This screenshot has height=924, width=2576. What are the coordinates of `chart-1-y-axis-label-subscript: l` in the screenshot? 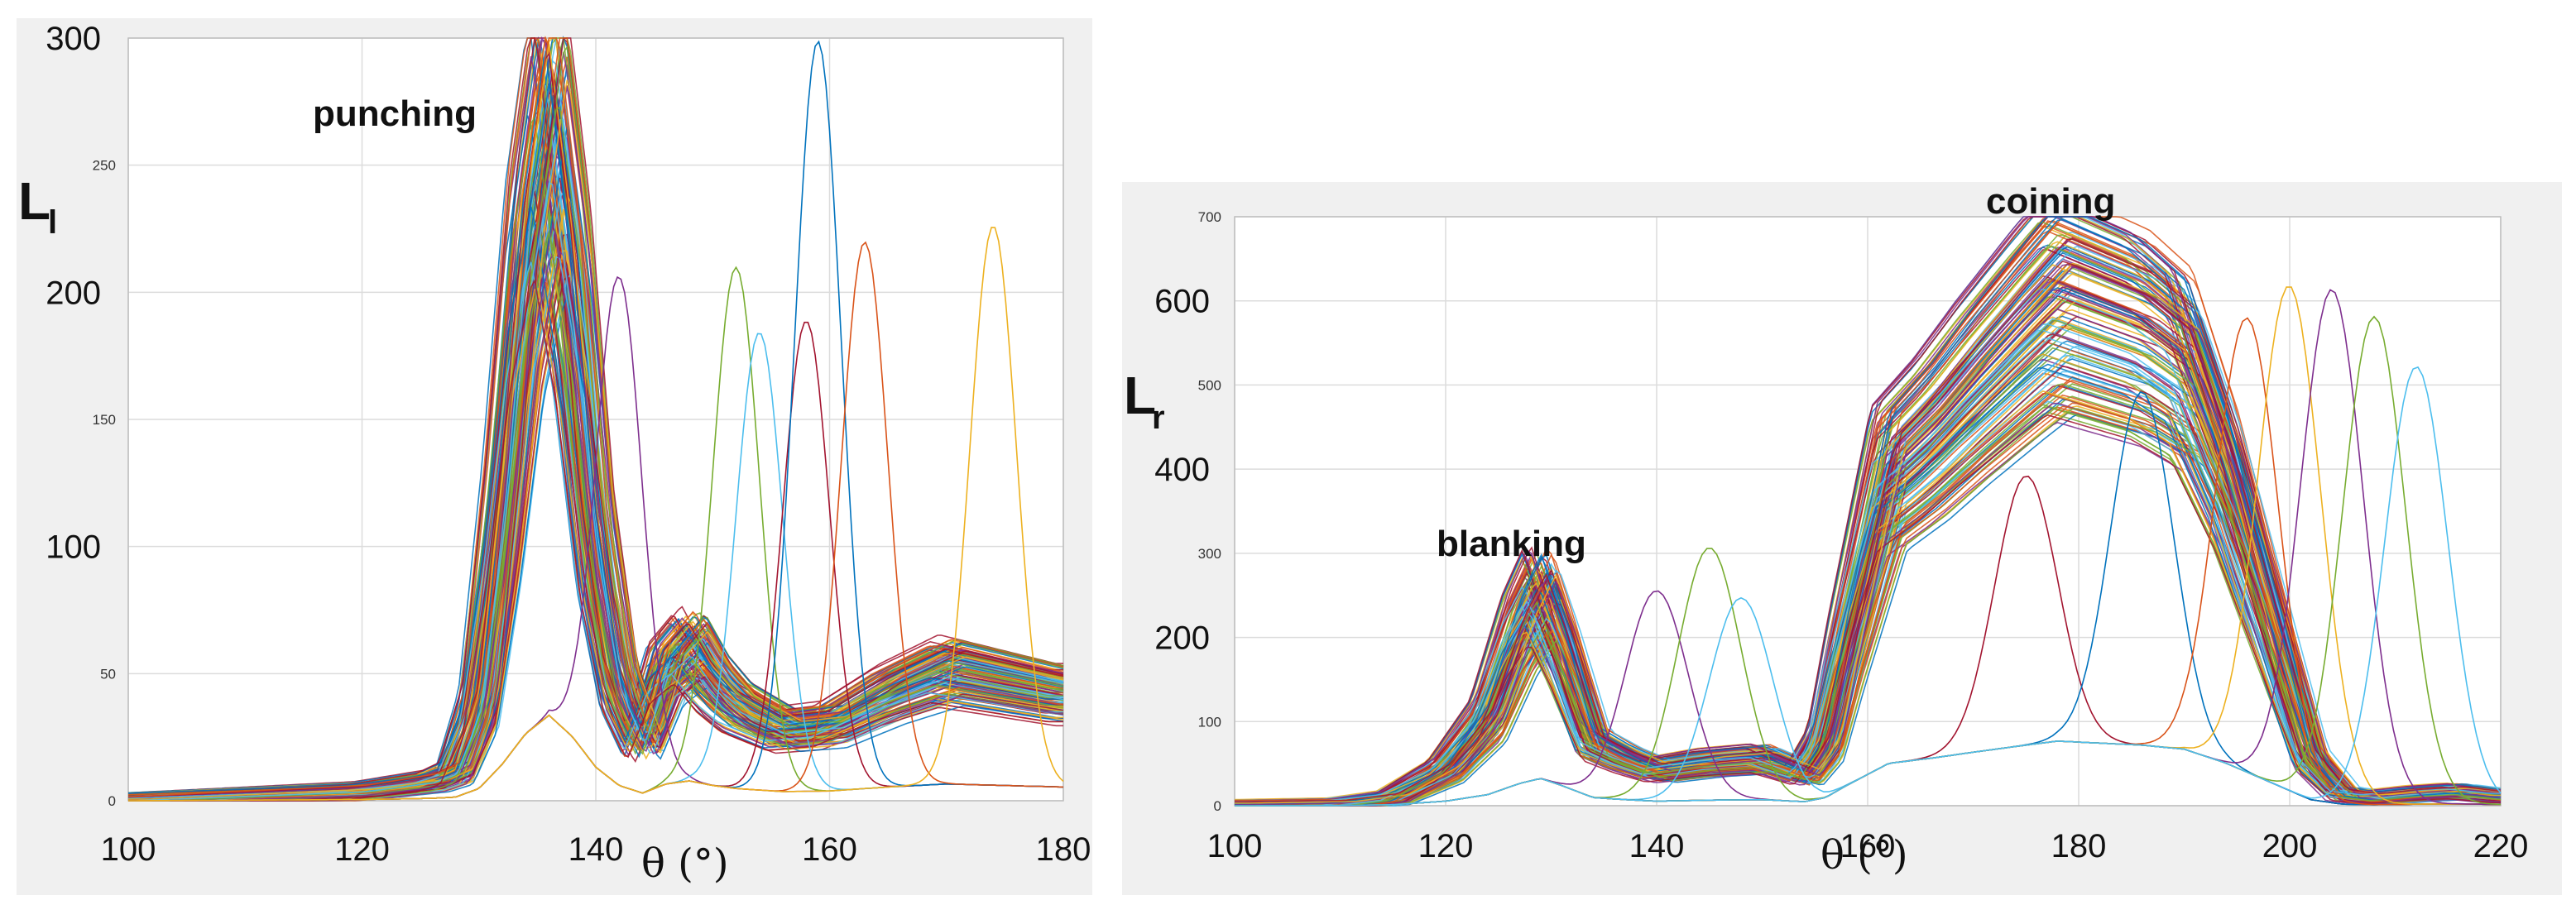 It's located at (53, 222).